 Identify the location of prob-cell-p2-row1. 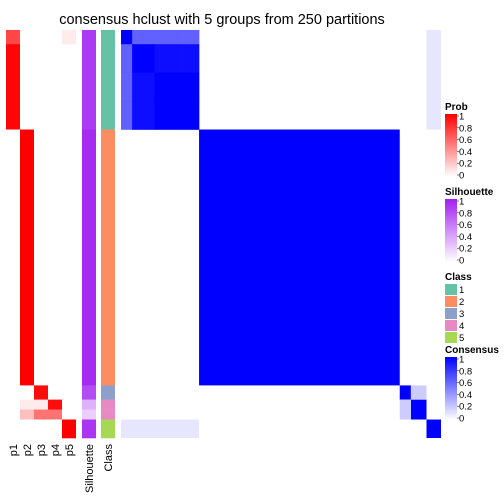
(27, 87).